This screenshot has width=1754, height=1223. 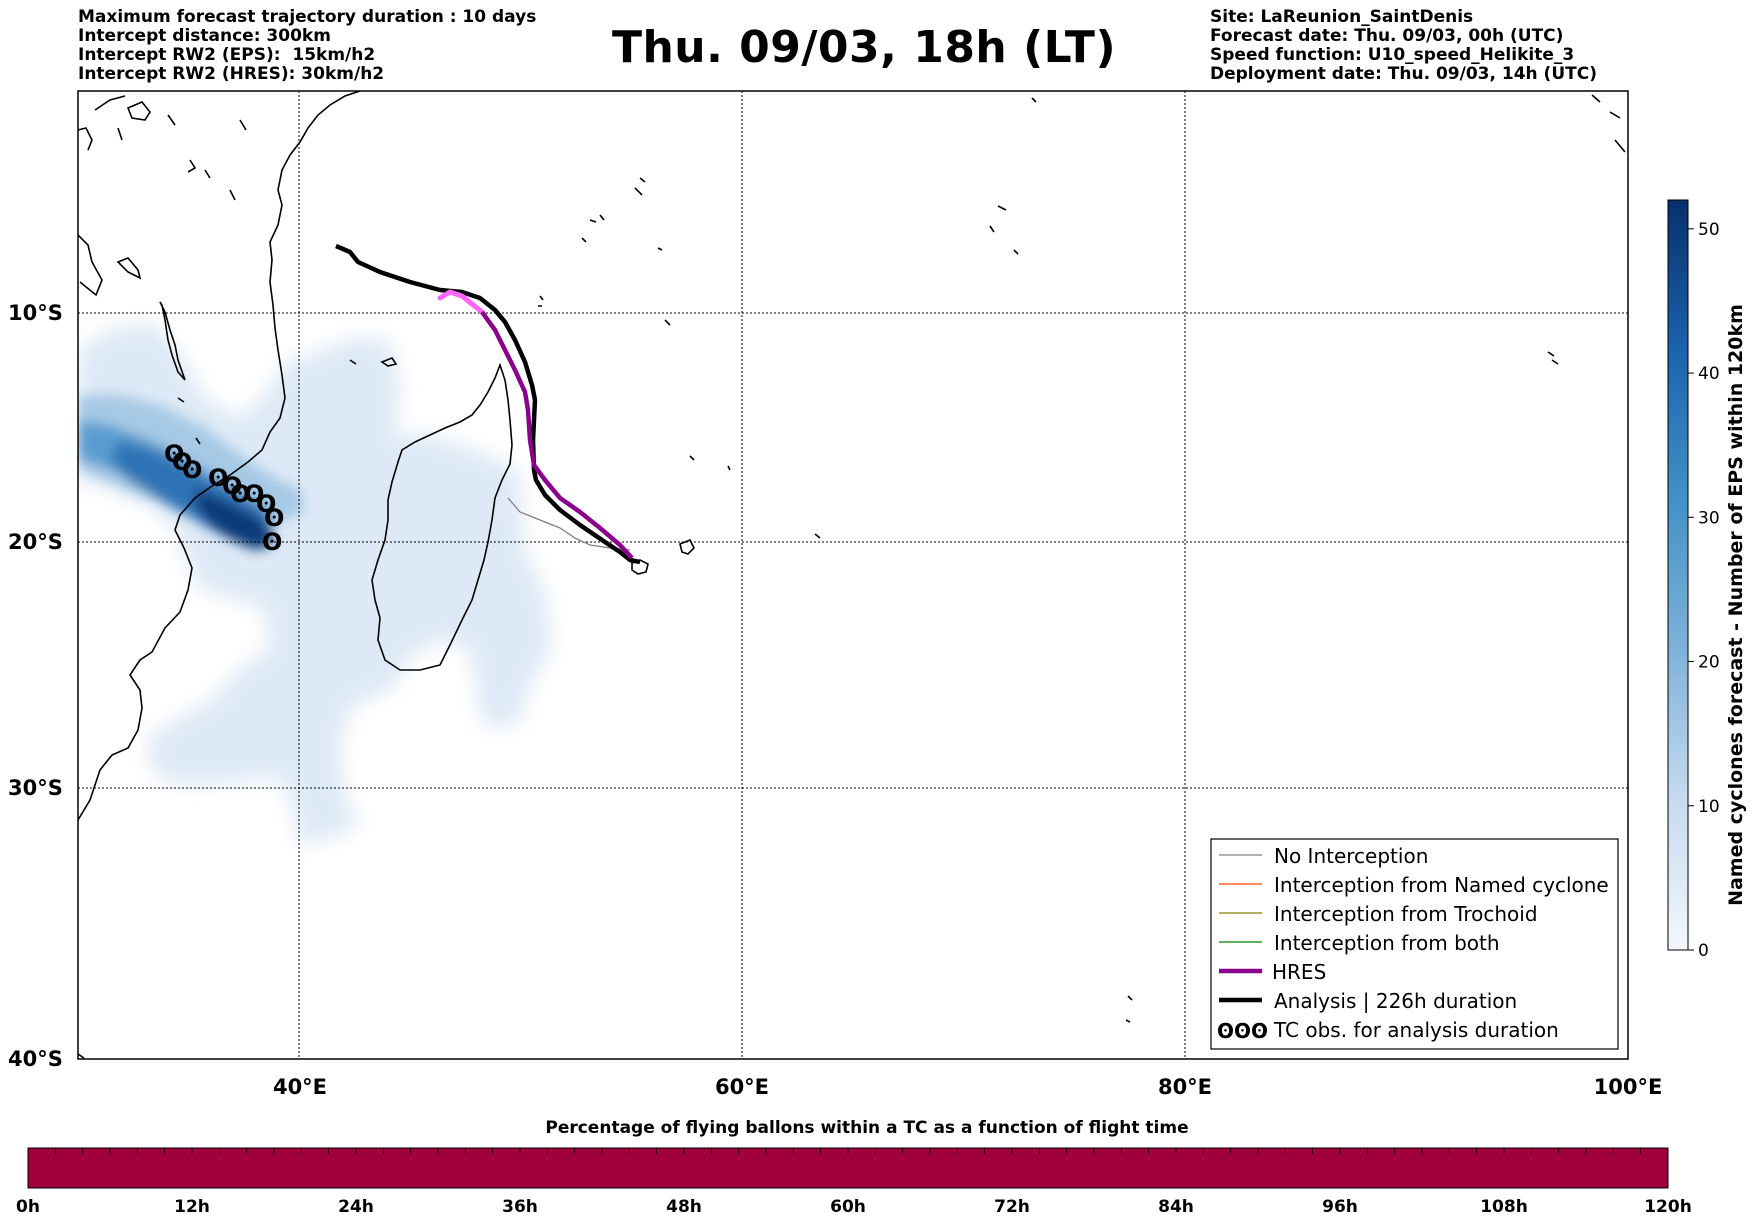 I want to click on coast-africa-east, so click(x=219, y=456).